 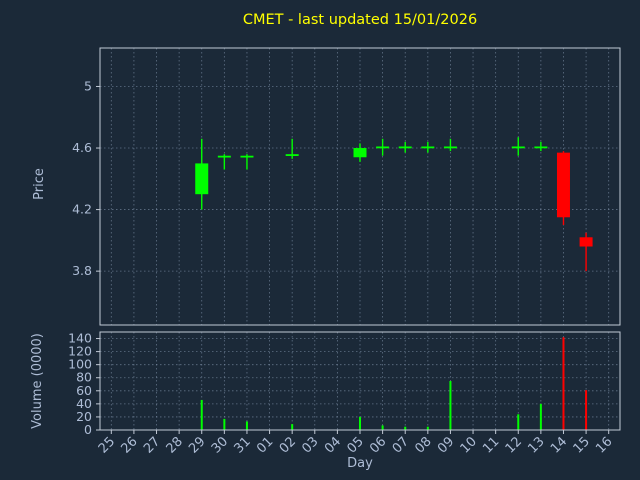 I want to click on price-axis-label: Price, so click(x=39, y=184).